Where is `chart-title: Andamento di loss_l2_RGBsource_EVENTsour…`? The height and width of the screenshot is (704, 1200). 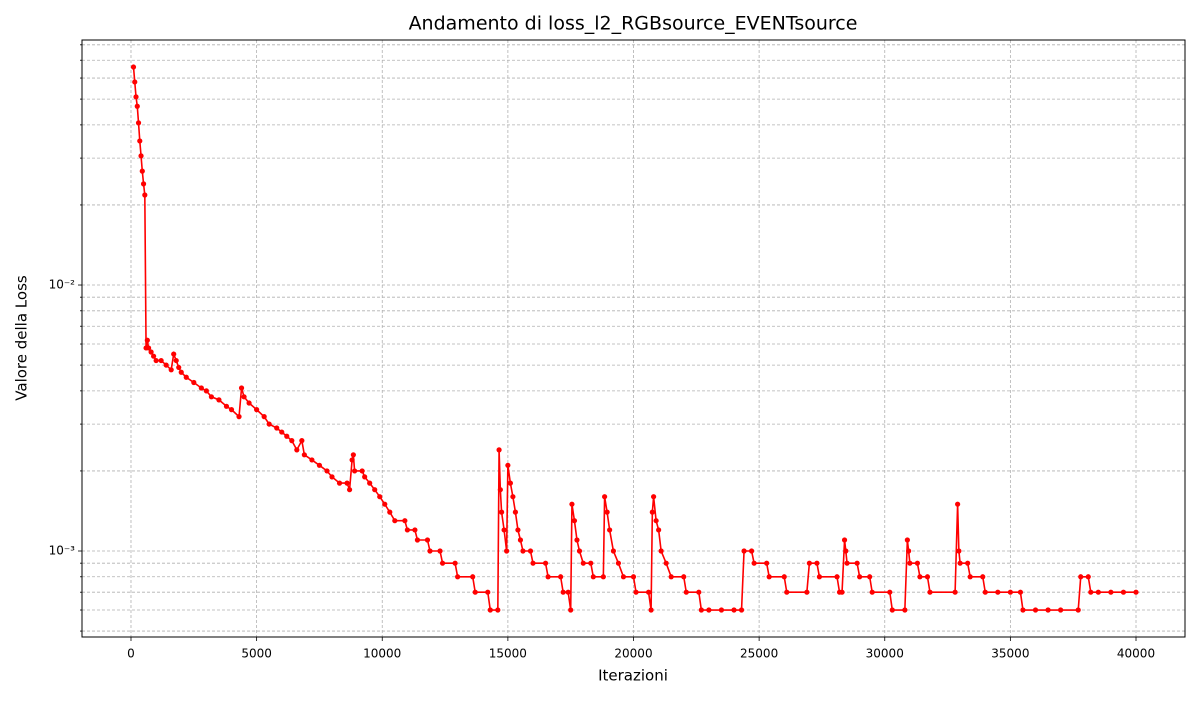
chart-title: Andamento di loss_l2_RGBsource_EVENTsour… is located at coordinates (633, 24).